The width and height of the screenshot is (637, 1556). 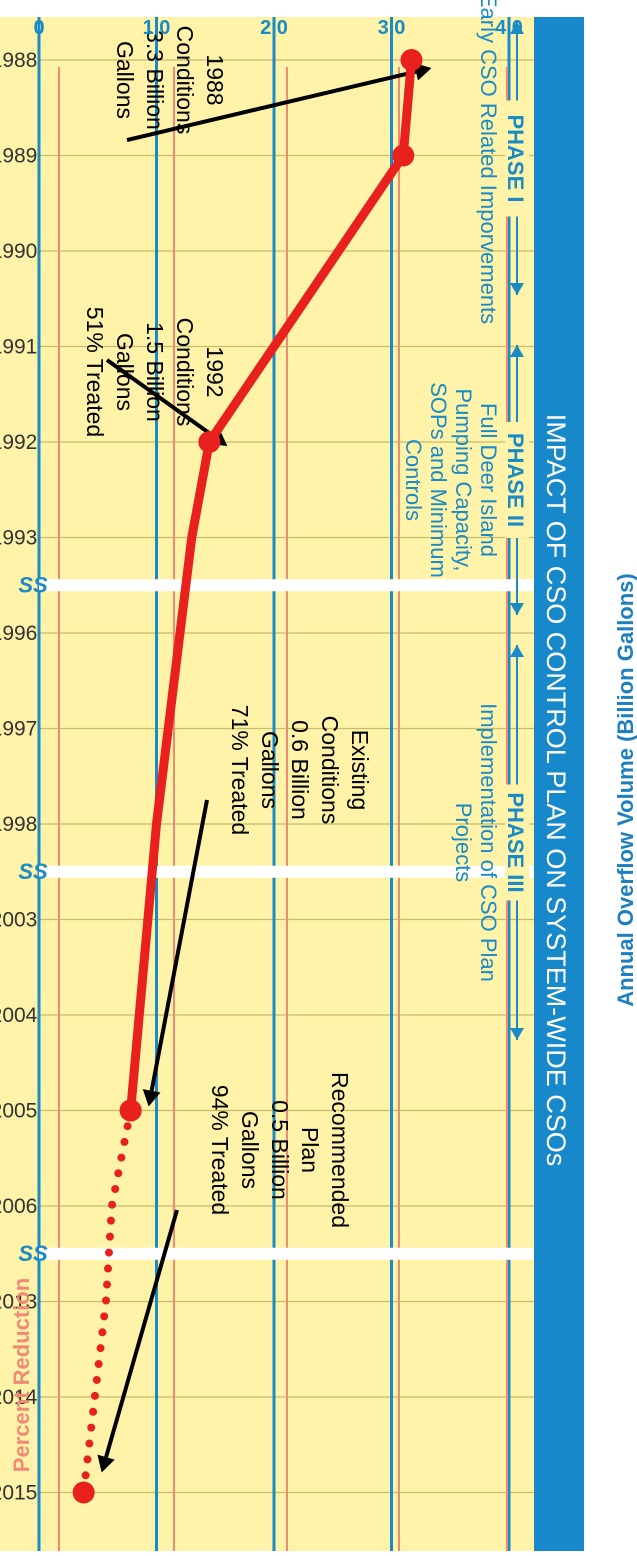 I want to click on y-tick-label: 4.0, so click(x=509, y=28).